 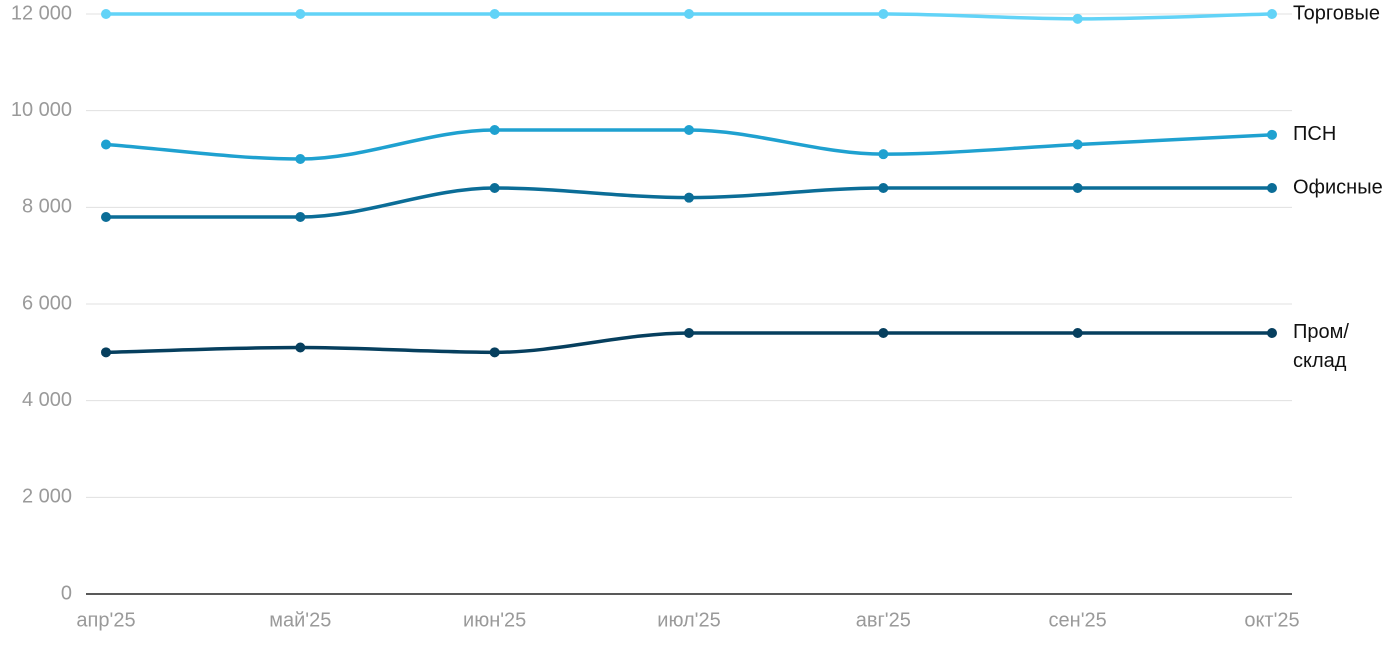 I want to click on x-tick-label: авг'25, so click(x=883, y=620).